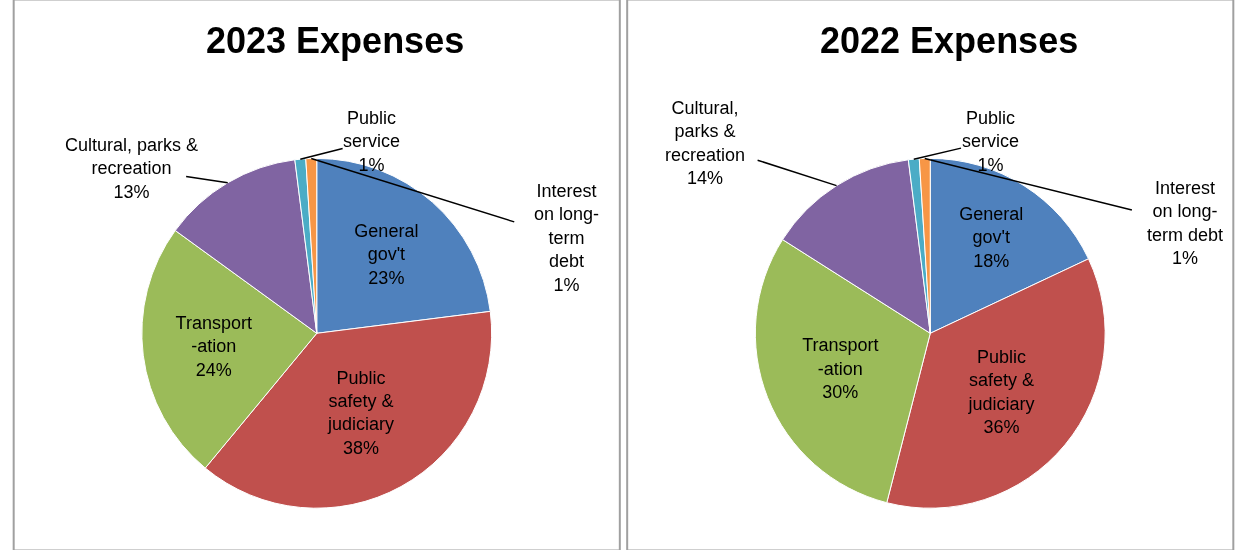  What do you see at coordinates (335, 40) in the screenshot?
I see `chart-title: 2023 Expenses` at bounding box center [335, 40].